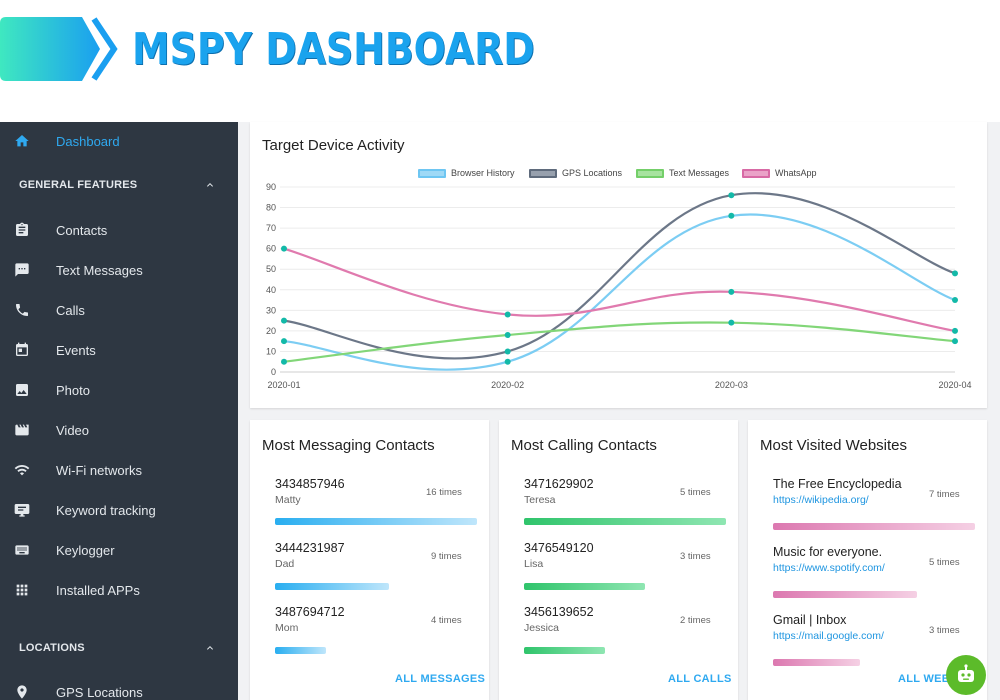 The image size is (1000, 700). What do you see at coordinates (85, 550) in the screenshot?
I see `sidebar-item-label: Keylogger` at bounding box center [85, 550].